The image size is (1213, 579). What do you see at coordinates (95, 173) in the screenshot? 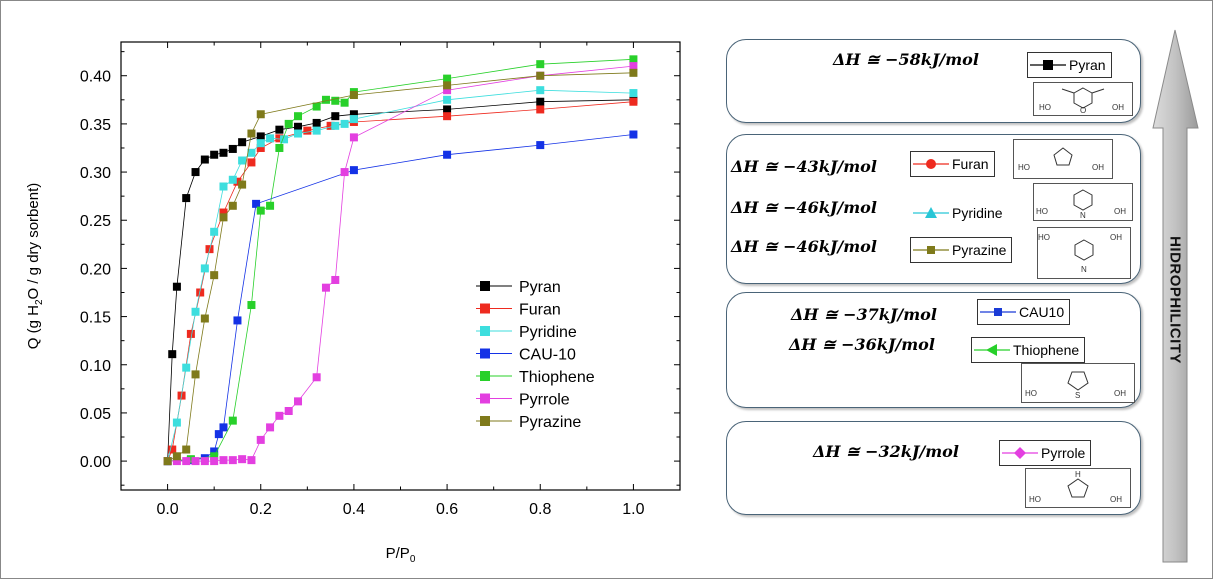
I see `y-tick-label: 0.30` at bounding box center [95, 173].